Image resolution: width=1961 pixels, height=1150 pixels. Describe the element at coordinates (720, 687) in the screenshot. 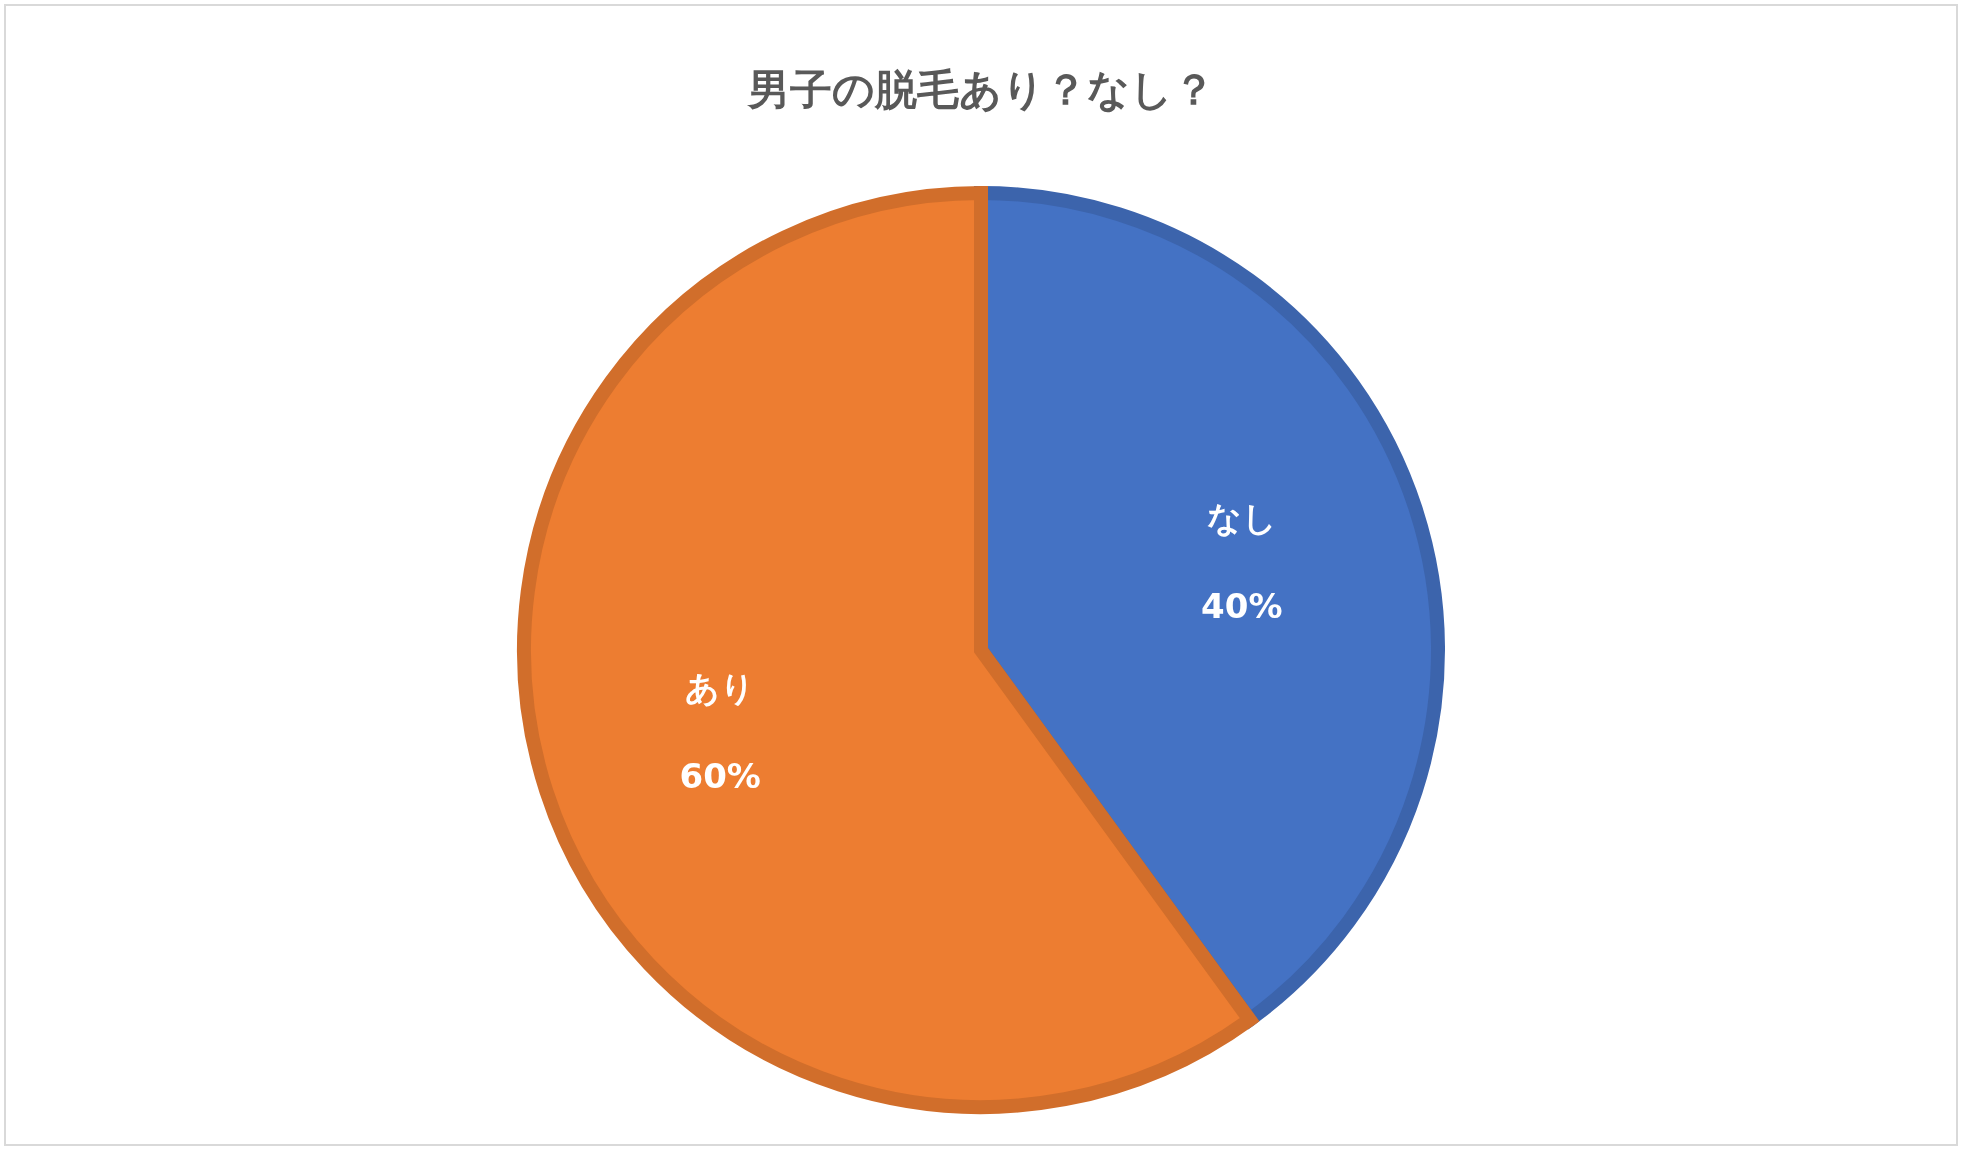

I see `slice-label: あり` at that location.